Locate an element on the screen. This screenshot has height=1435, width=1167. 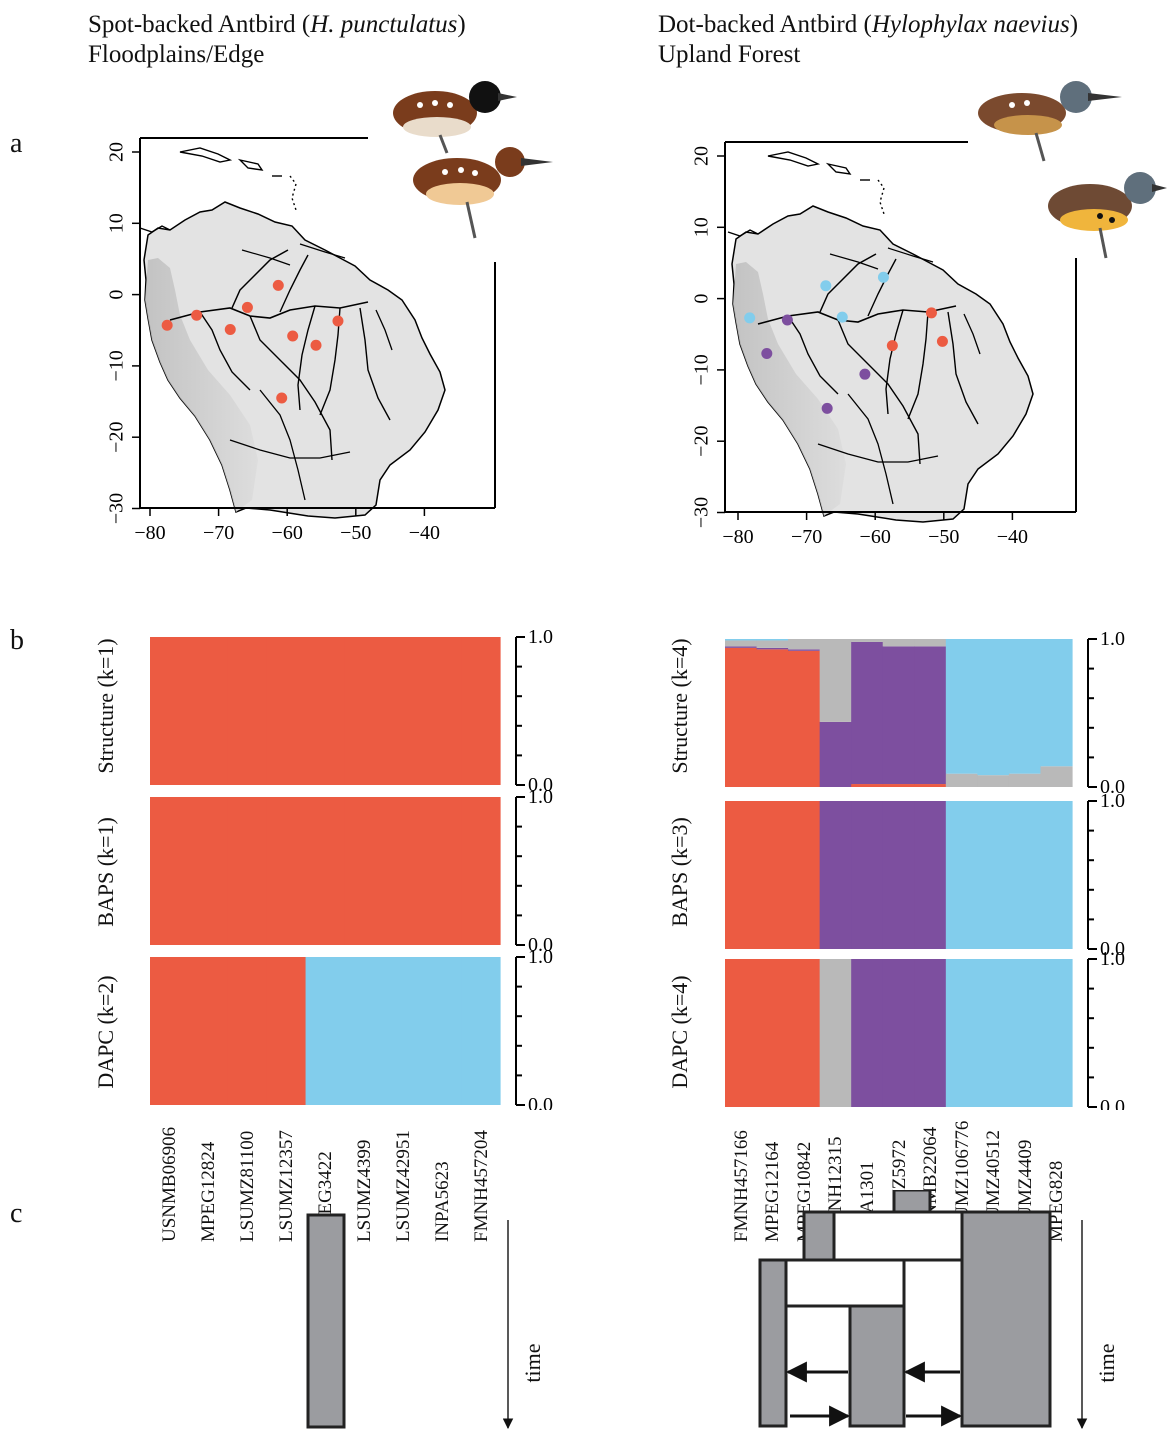
left-map-xtick-label: −70 is located at coordinates (218, 533).